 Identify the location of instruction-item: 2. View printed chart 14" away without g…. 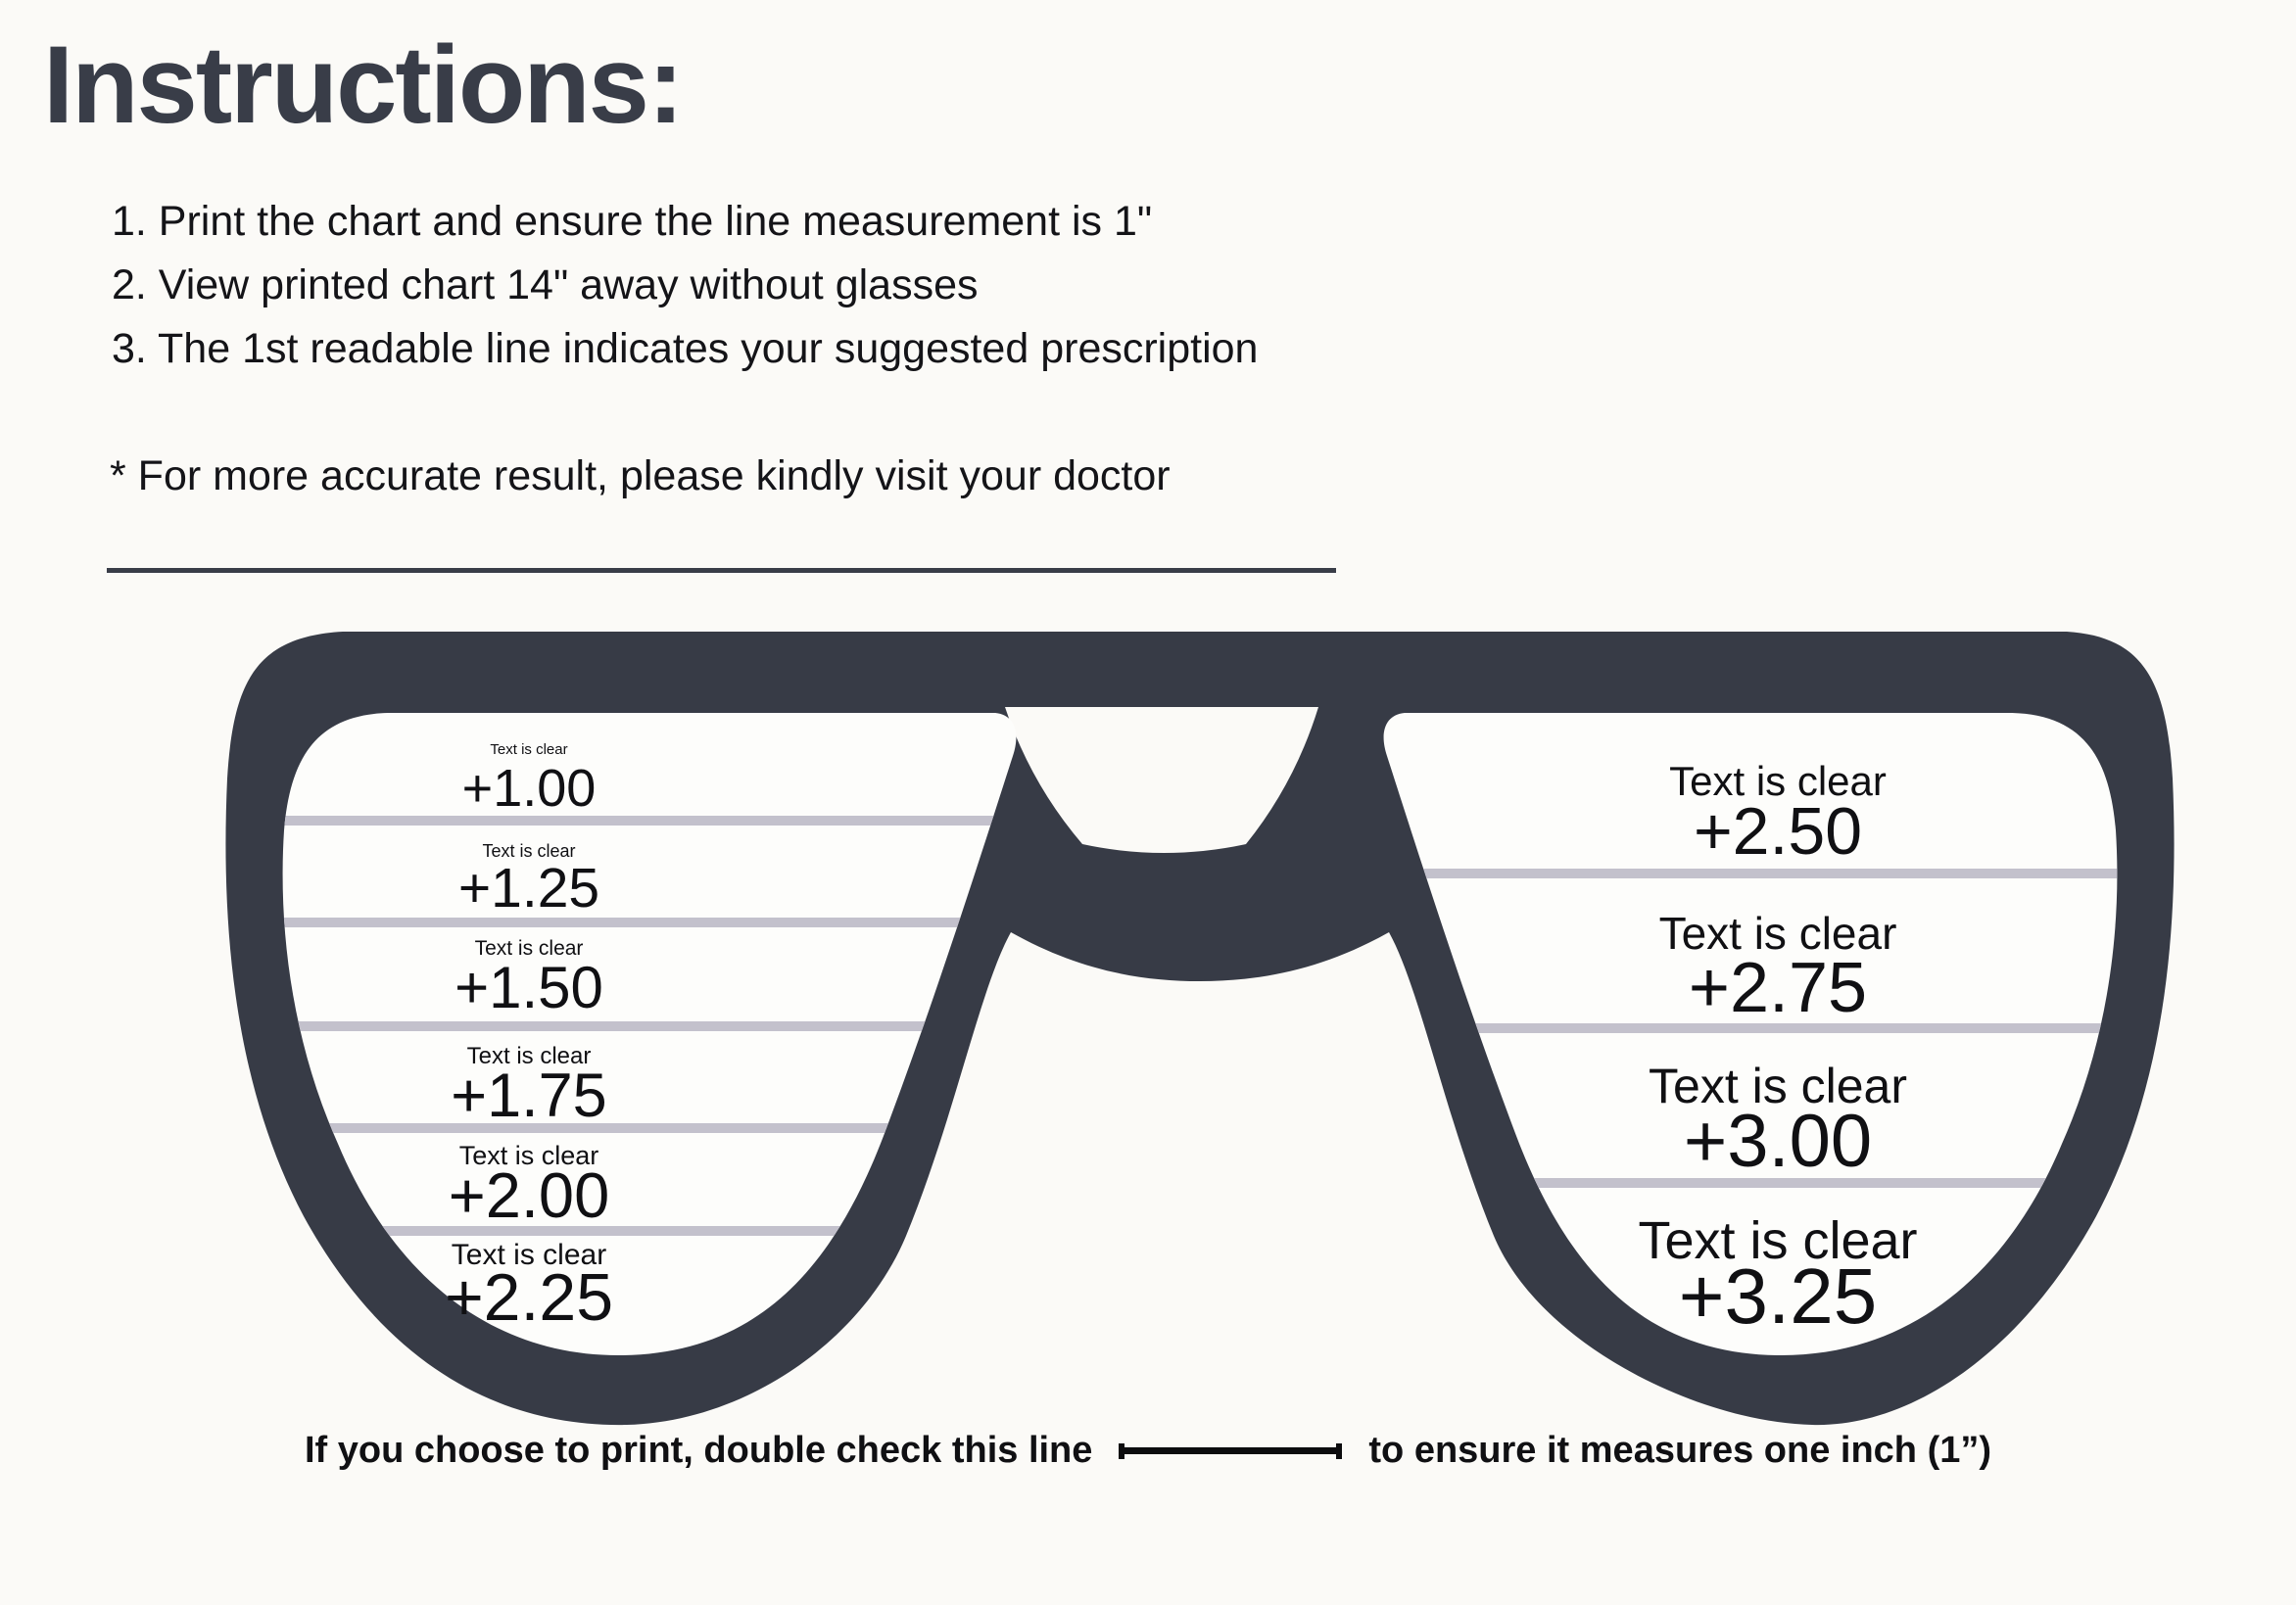
(545, 284).